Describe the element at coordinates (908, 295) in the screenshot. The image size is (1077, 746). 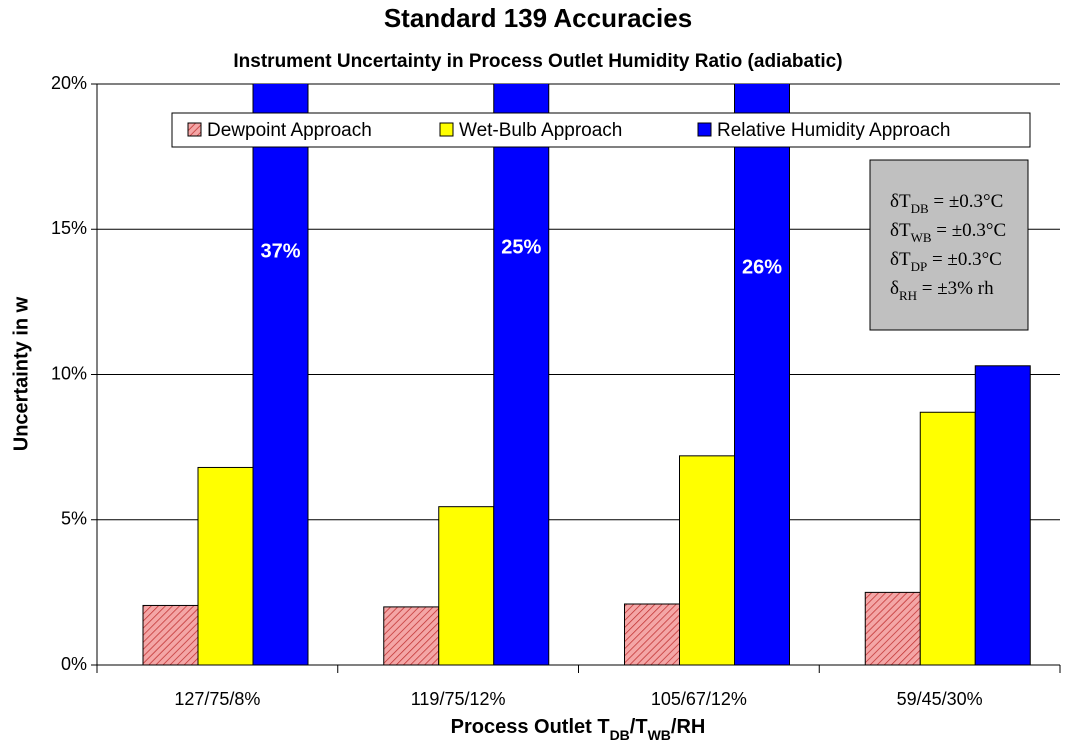
I see `annotation-sub: RH` at that location.